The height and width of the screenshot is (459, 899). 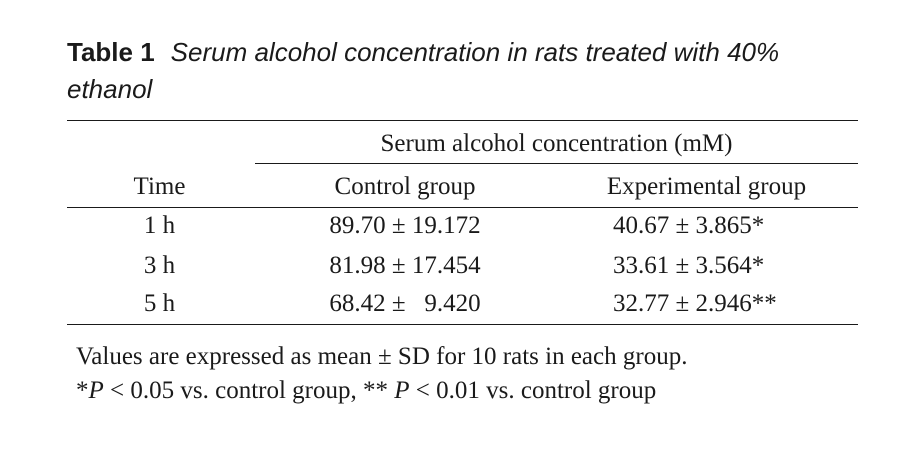 What do you see at coordinates (405, 265) in the screenshot?
I see `table-cell-control: 81.98 ± 17.454` at bounding box center [405, 265].